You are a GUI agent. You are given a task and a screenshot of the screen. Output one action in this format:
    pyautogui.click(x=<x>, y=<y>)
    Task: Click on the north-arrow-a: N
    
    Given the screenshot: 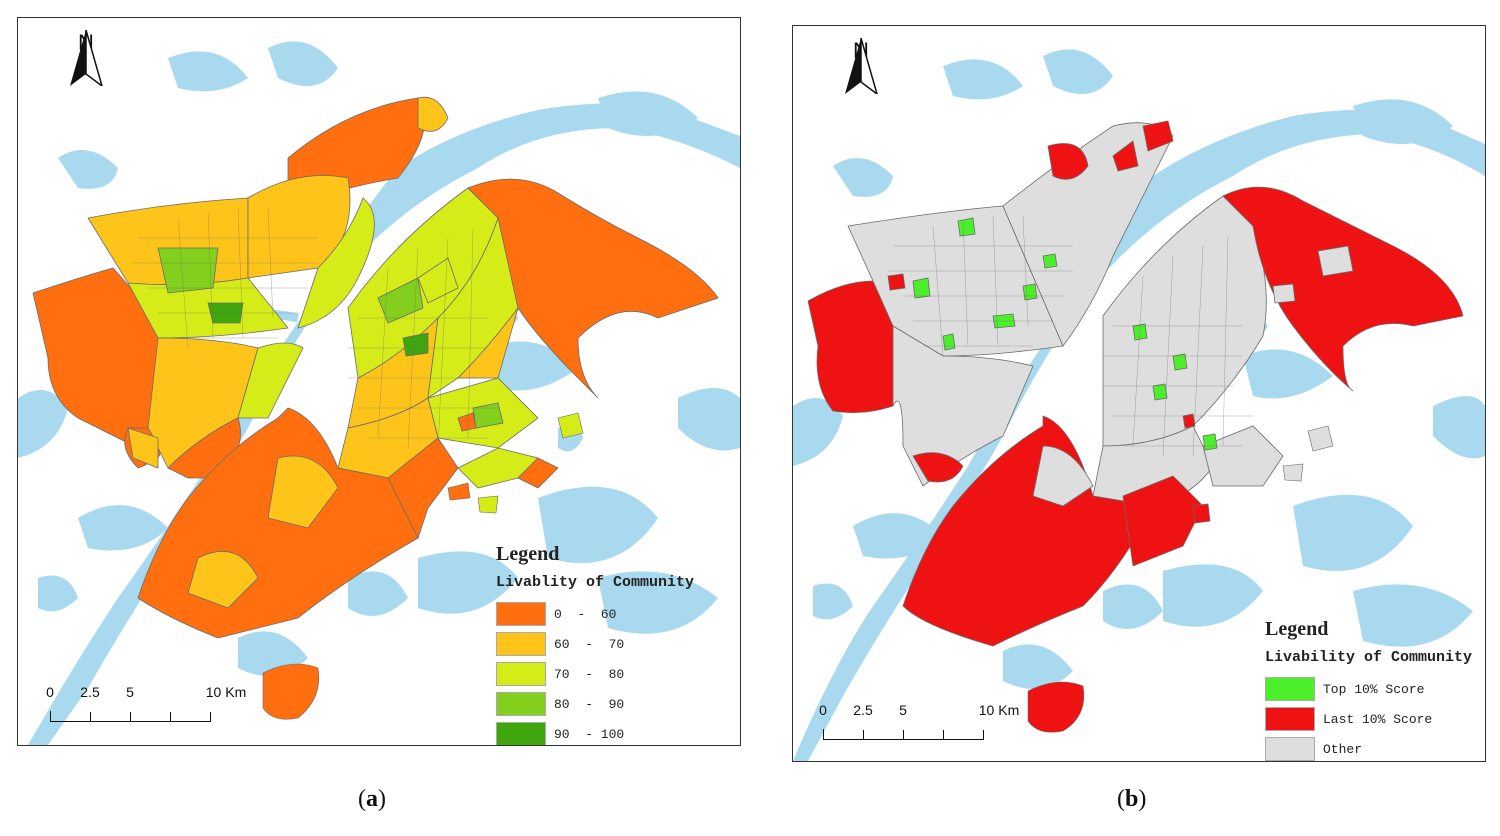 What is the action you would take?
    pyautogui.click(x=86, y=58)
    